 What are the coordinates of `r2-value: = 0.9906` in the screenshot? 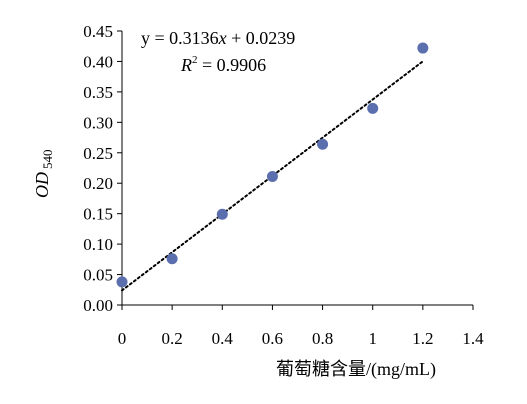 It's located at (232, 65).